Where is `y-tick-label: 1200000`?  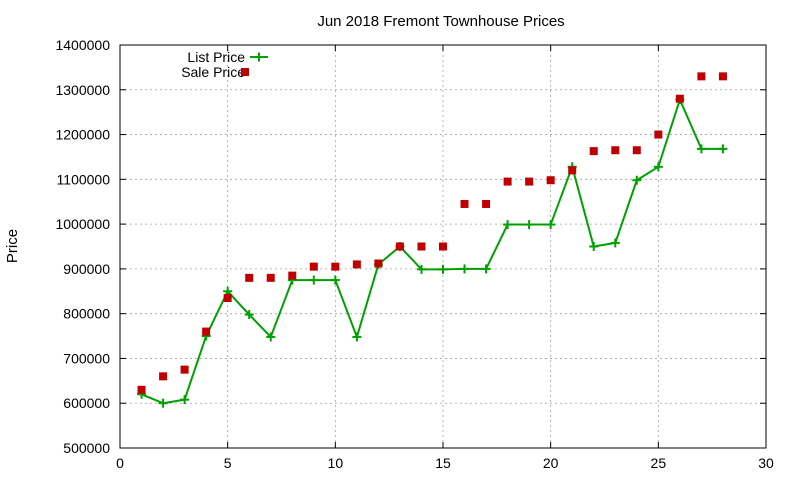 y-tick-label: 1200000 is located at coordinates (82, 135).